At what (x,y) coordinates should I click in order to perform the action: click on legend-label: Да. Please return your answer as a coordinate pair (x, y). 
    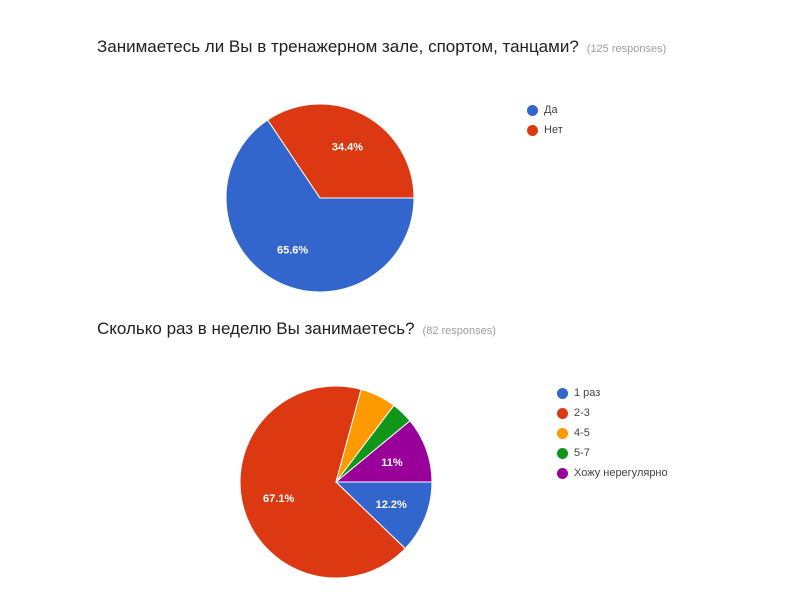
    Looking at the image, I should click on (551, 110).